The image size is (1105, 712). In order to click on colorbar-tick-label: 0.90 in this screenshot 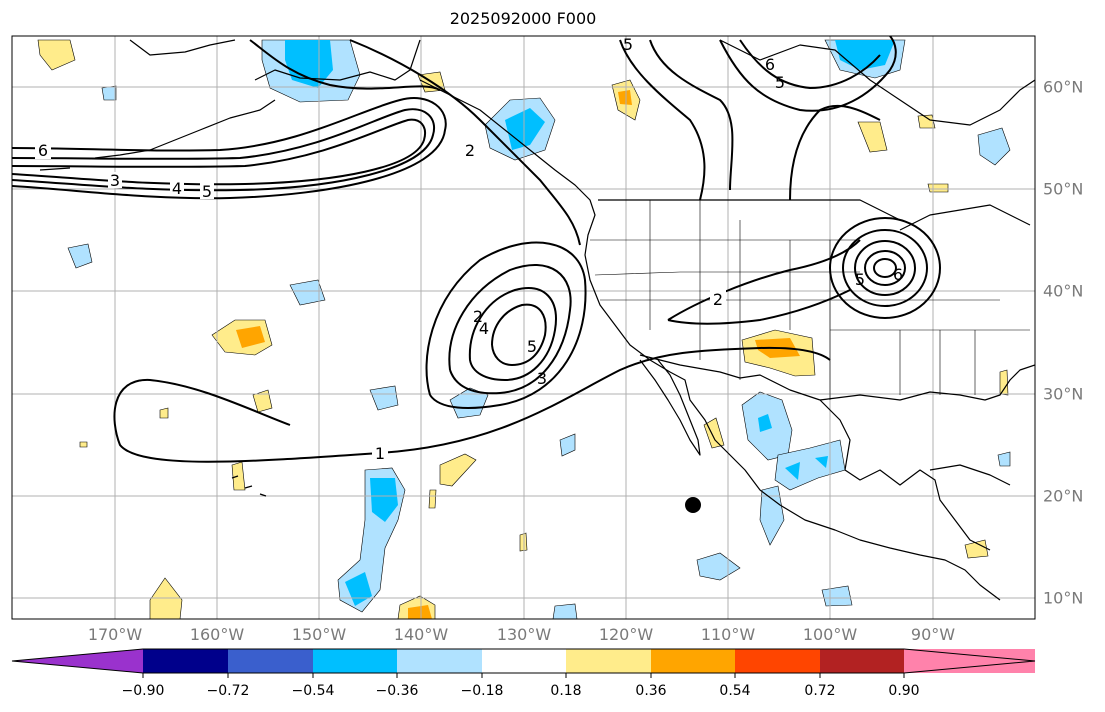, I will do `click(904, 691)`.